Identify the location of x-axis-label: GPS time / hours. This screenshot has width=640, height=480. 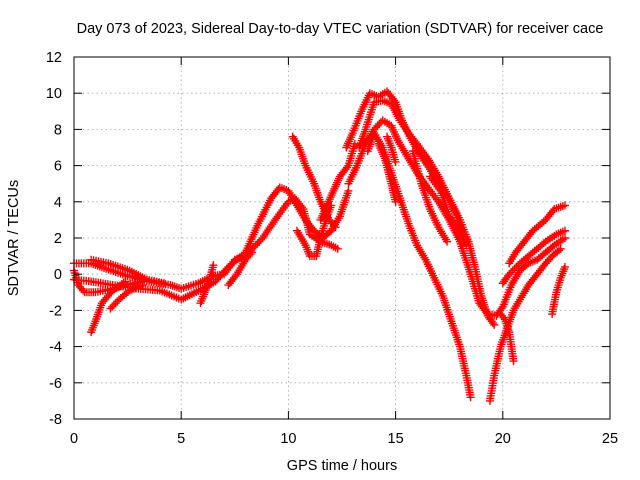
(342, 466).